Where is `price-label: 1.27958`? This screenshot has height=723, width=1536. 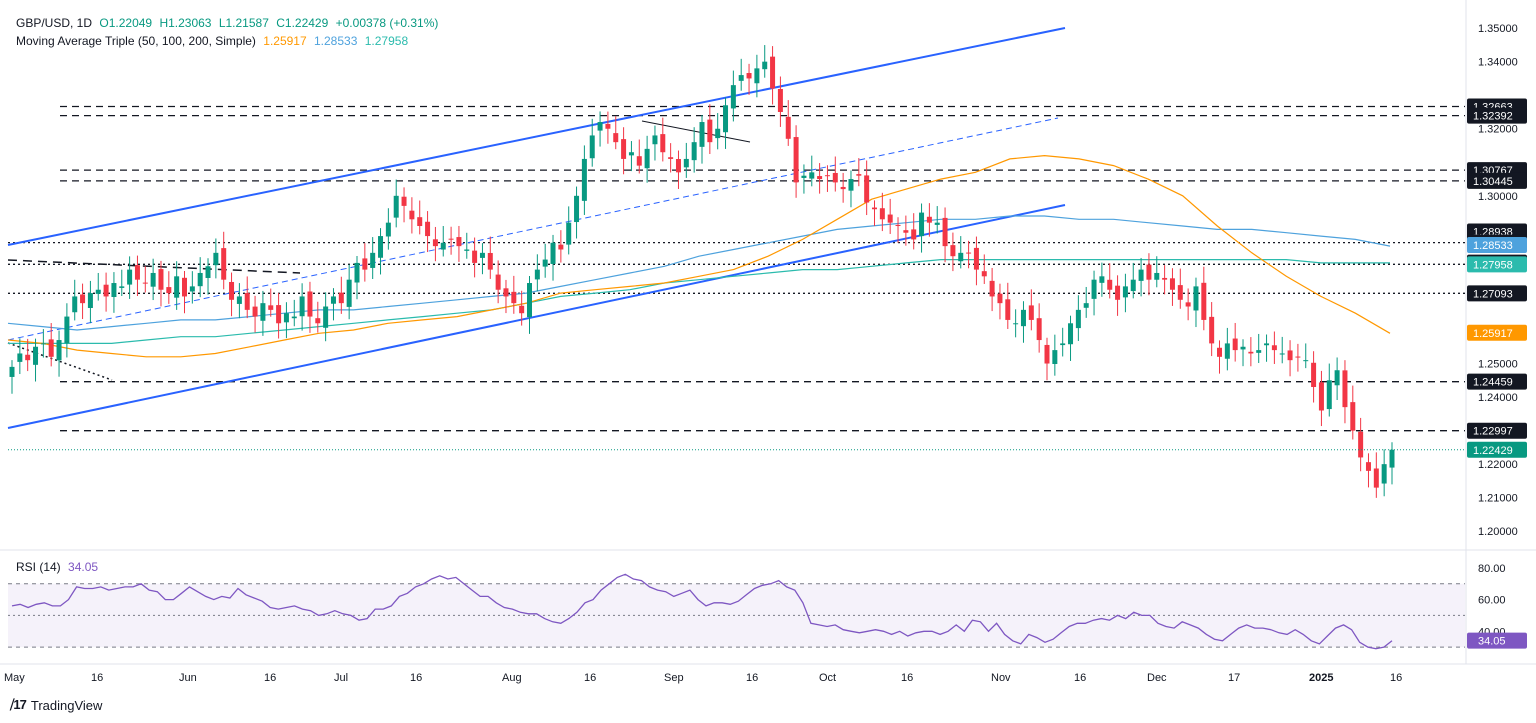 price-label: 1.27958 is located at coordinates (1493, 265).